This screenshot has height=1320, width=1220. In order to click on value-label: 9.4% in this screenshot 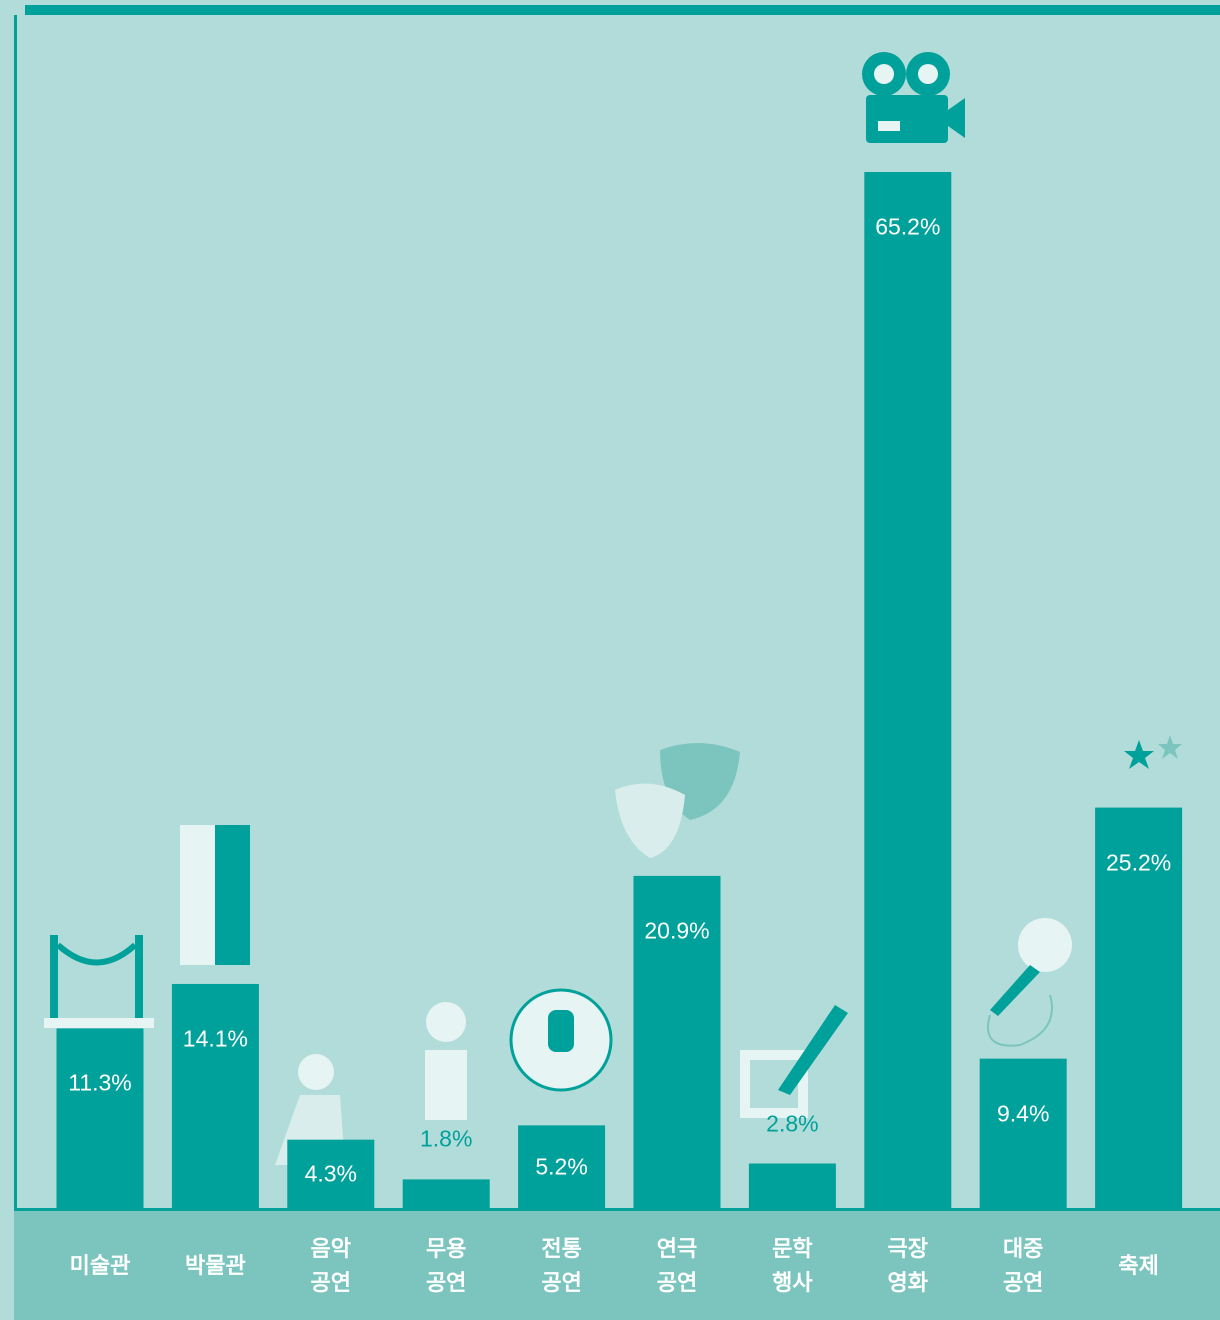, I will do `click(1023, 1113)`.